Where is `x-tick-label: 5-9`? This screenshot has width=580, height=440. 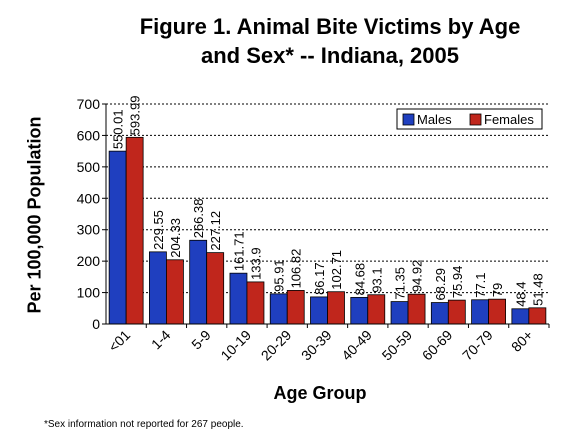
x-tick-label: 5-9 is located at coordinates (201, 340).